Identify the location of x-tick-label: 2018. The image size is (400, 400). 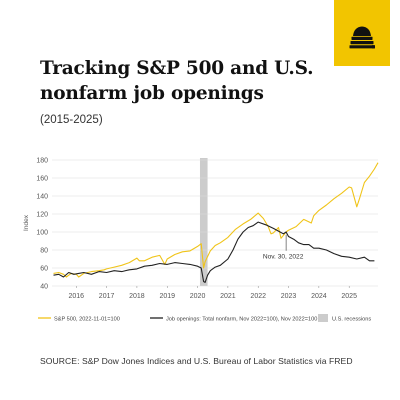
(137, 296).